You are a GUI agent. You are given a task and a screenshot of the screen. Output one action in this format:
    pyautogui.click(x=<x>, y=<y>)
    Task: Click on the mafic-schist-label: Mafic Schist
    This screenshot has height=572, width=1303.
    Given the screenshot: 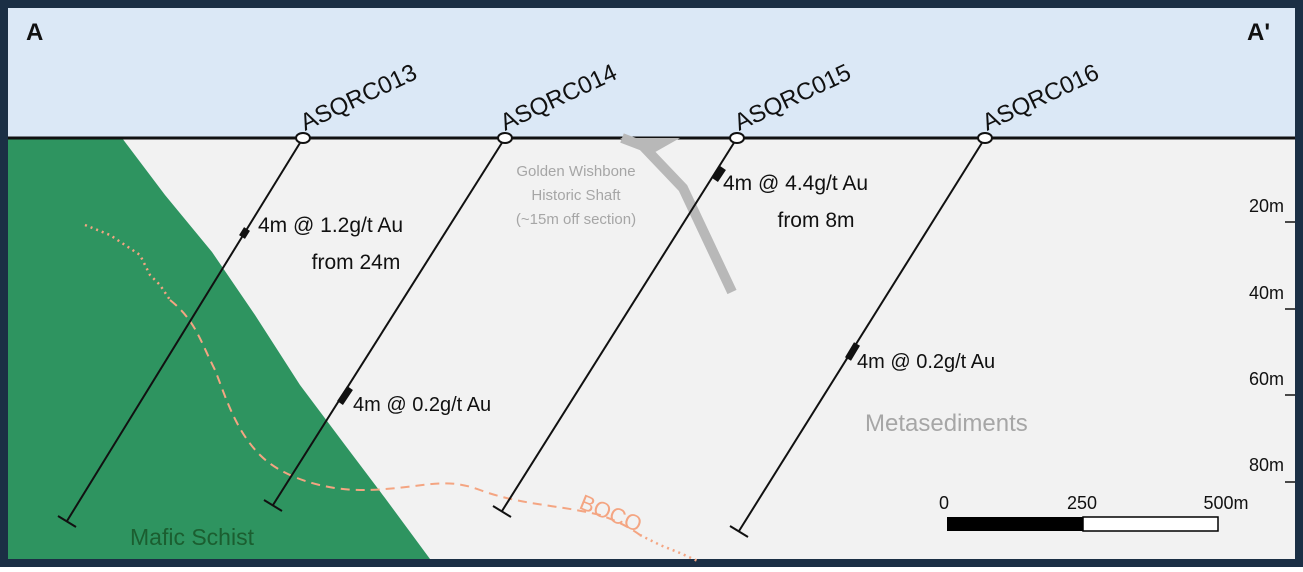 What is the action you would take?
    pyautogui.click(x=192, y=537)
    